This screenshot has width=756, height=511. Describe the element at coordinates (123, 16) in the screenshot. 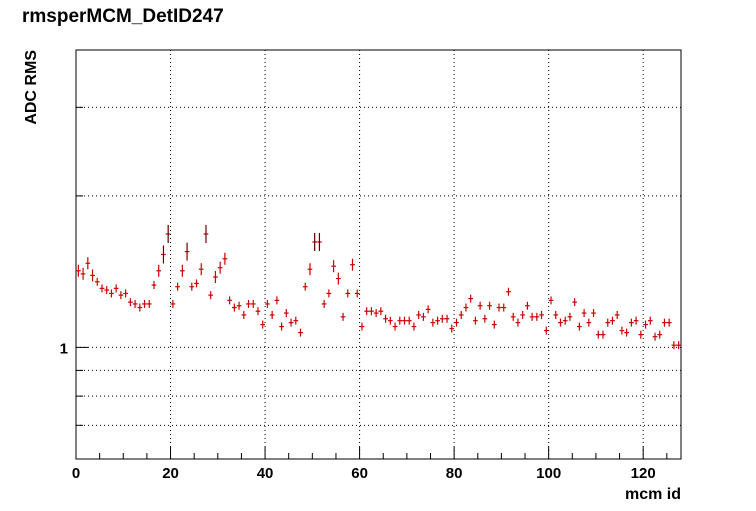

I see `chart-title: rmsperMCM_DetID247` at that location.